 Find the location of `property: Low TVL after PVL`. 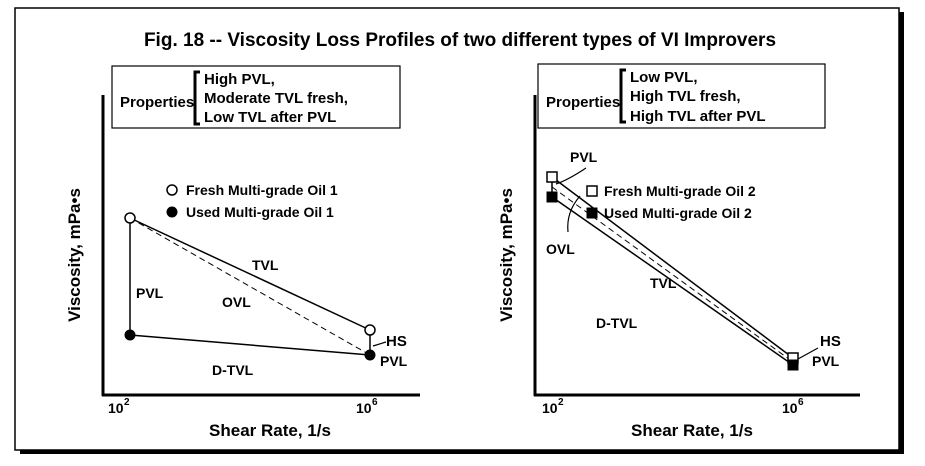

property: Low TVL after PVL is located at coordinates (270, 117).